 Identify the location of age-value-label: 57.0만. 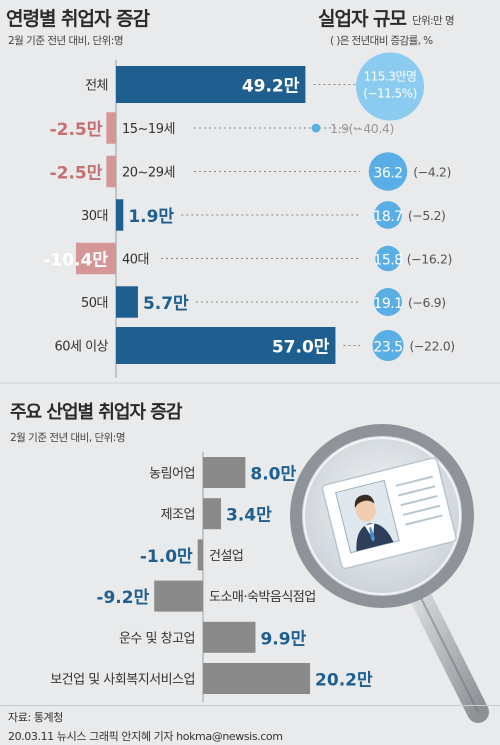
(301, 348).